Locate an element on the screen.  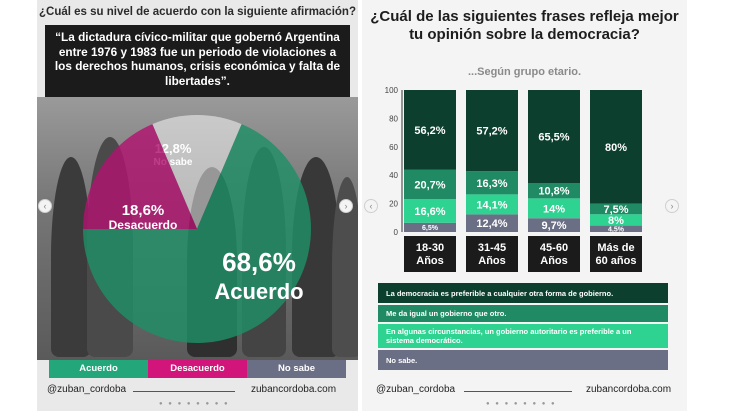
y-tick-label: 60 is located at coordinates (393, 147).